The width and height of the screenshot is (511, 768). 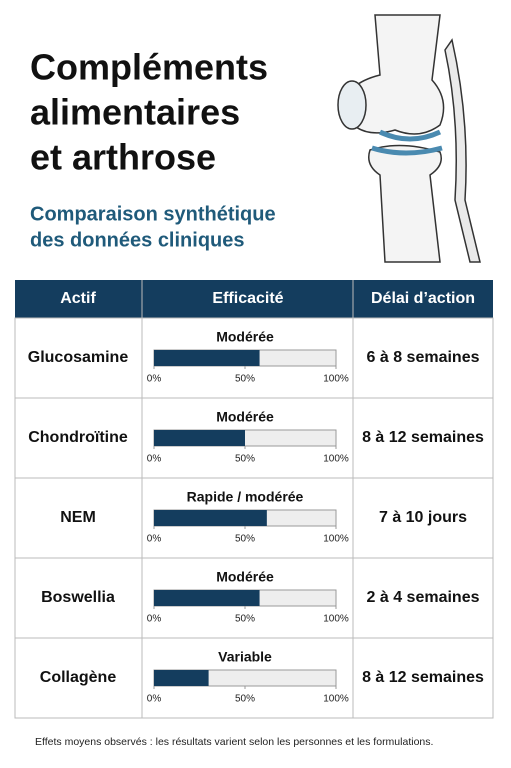 What do you see at coordinates (423, 517) in the screenshot?
I see `action-delay: 7 à 10 jours` at bounding box center [423, 517].